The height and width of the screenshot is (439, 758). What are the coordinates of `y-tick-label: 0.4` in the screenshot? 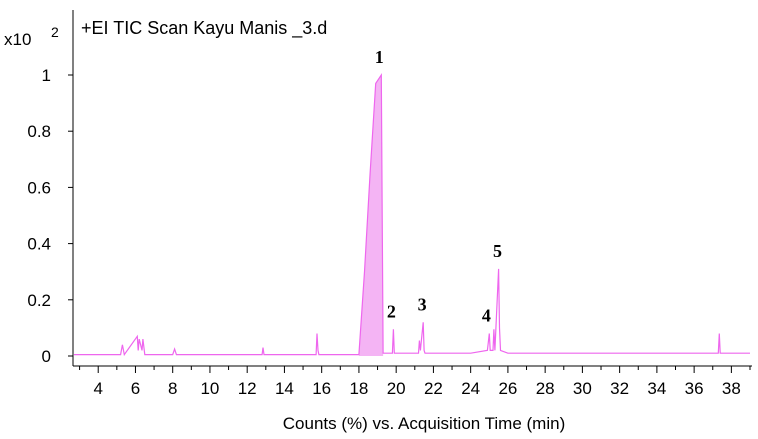 It's located at (39, 244).